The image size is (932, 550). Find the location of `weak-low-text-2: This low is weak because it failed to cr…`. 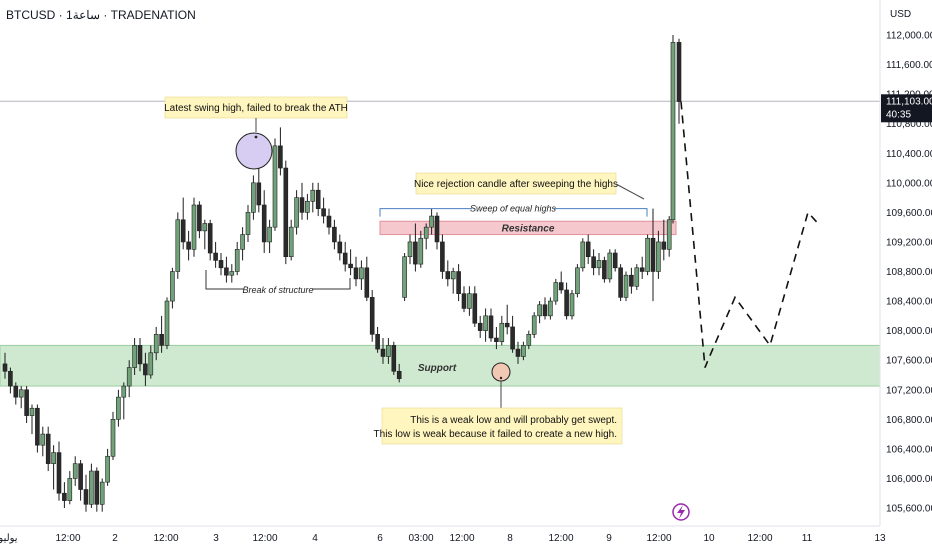

weak-low-text-2: This low is weak because it failed to cr… is located at coordinates (495, 434).